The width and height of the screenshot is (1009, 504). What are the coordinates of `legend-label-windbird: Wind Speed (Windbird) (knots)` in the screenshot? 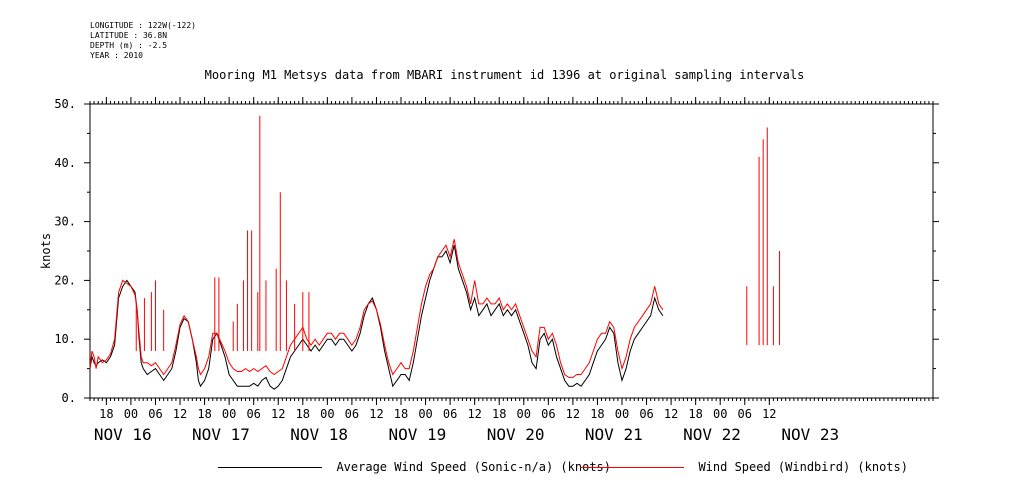 It's located at (803, 467).